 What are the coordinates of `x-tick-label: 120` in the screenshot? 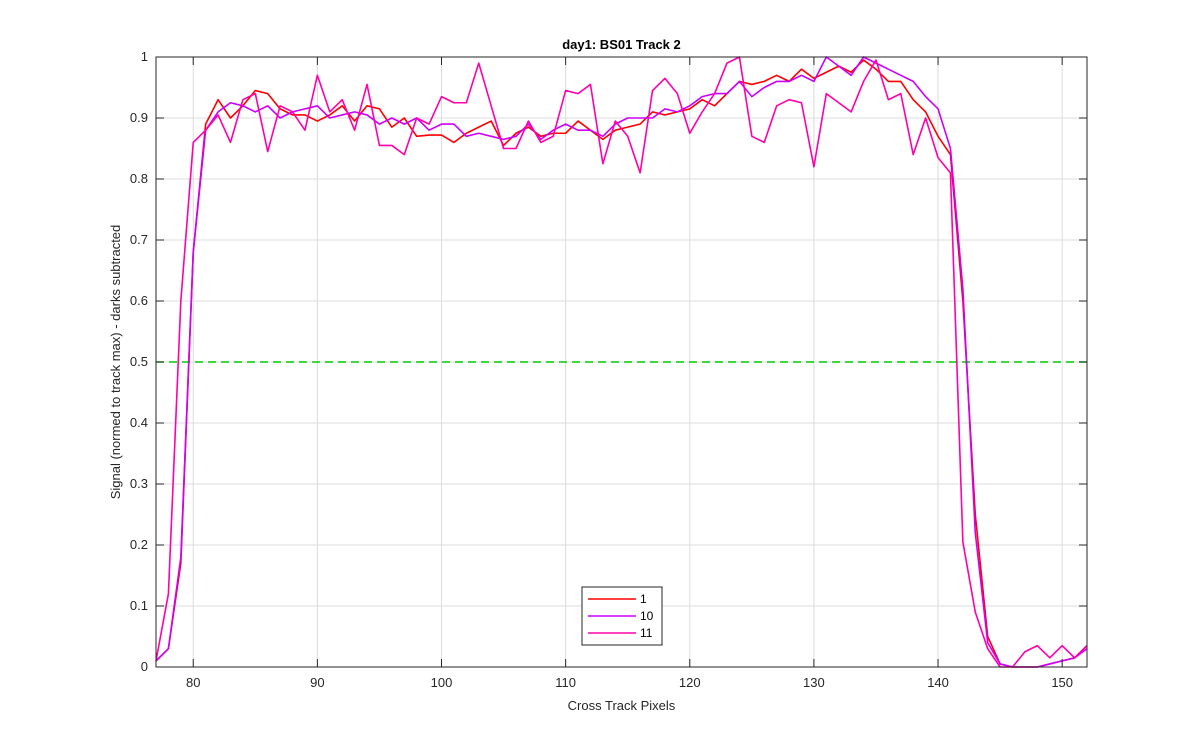 It's located at (690, 682).